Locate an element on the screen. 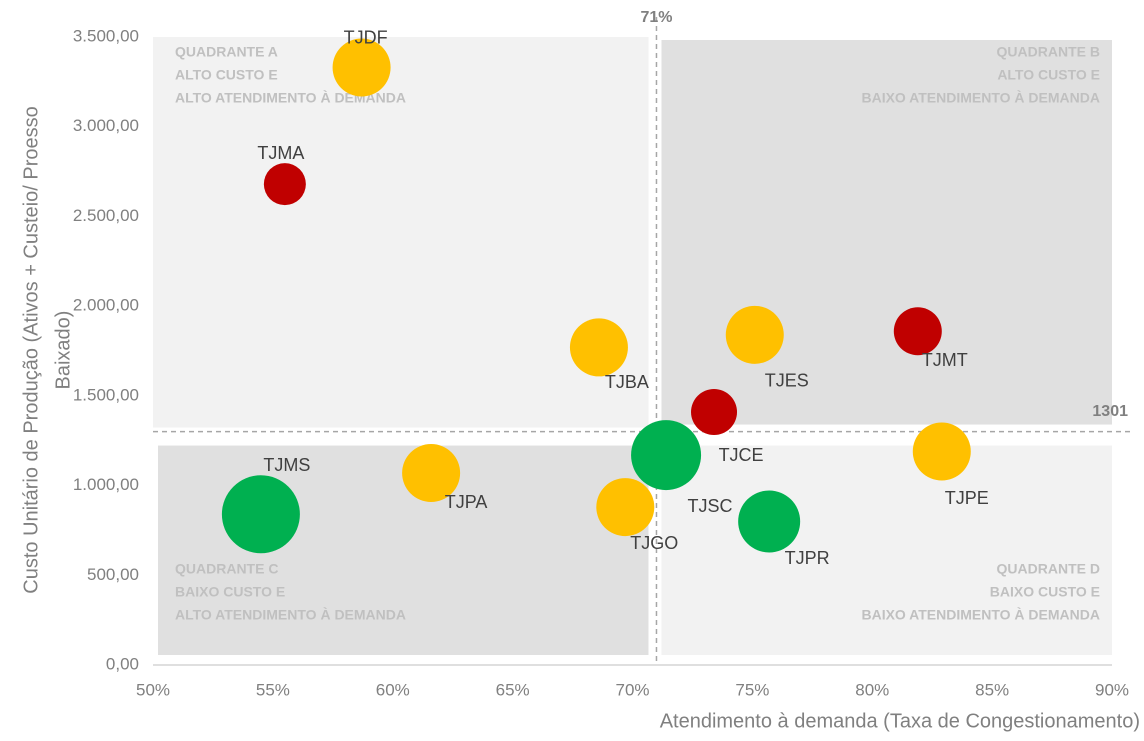 Image resolution: width=1144 pixels, height=741 pixels. y-tick-label: 3.500,00 is located at coordinates (106, 35).